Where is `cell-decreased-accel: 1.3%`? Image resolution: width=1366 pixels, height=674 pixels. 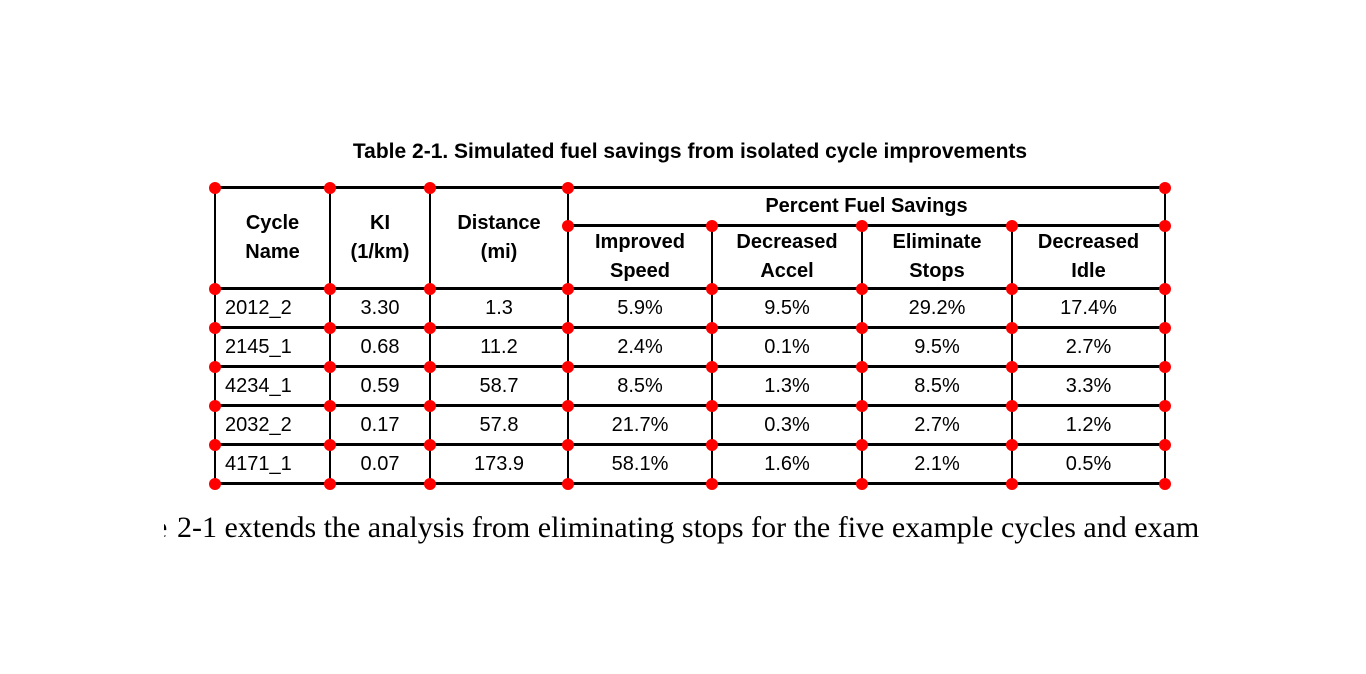
cell-decreased-accel: 1.3% is located at coordinates (787, 386).